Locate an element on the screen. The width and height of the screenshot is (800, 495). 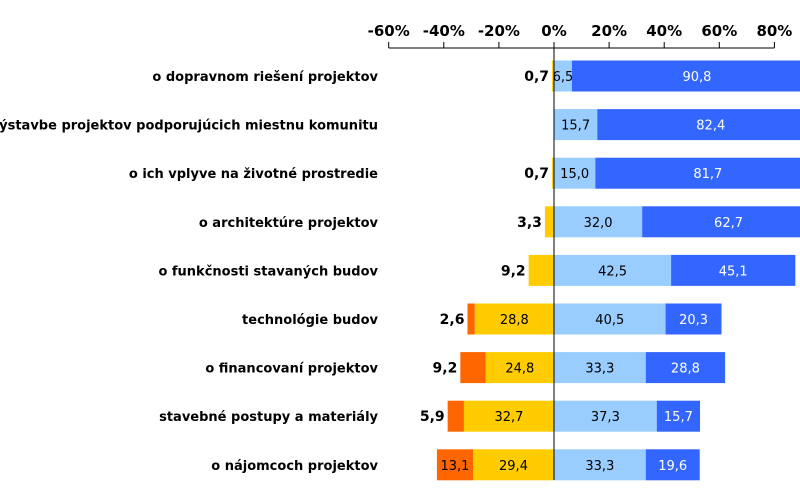
label-strongly-positive: 15,7 is located at coordinates (678, 417).